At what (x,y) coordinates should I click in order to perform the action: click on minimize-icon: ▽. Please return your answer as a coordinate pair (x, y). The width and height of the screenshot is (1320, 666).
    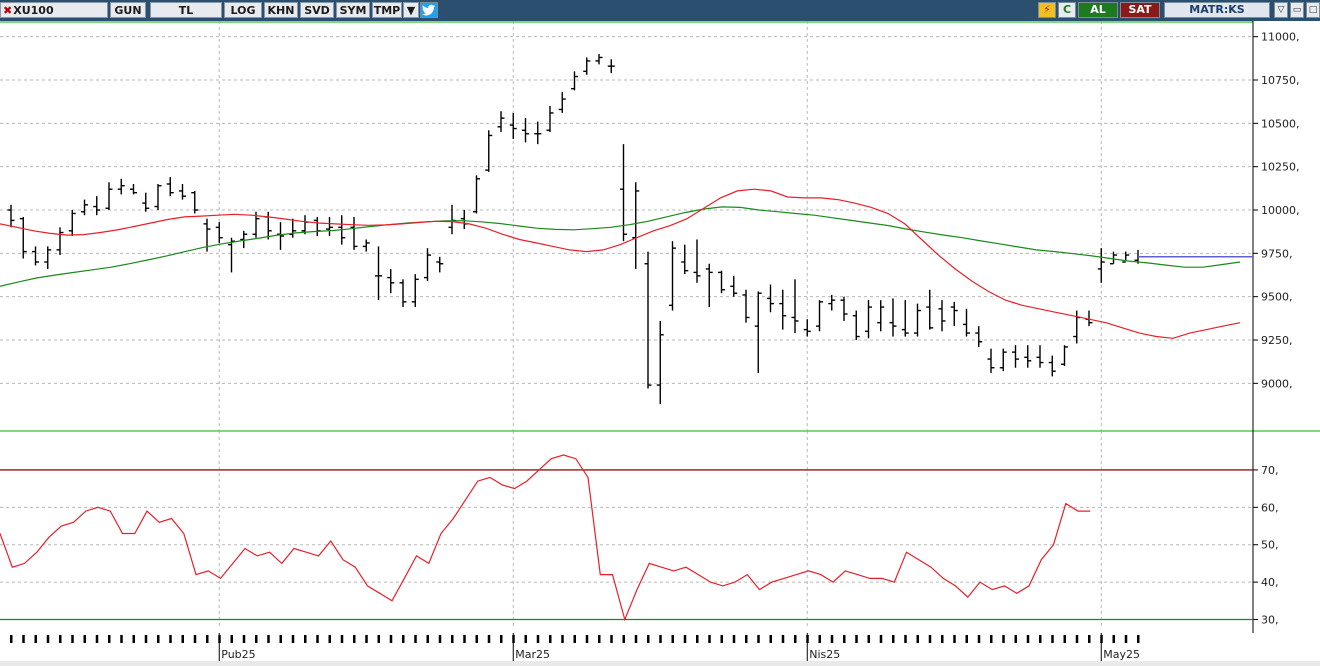
    Looking at the image, I should click on (1281, 10).